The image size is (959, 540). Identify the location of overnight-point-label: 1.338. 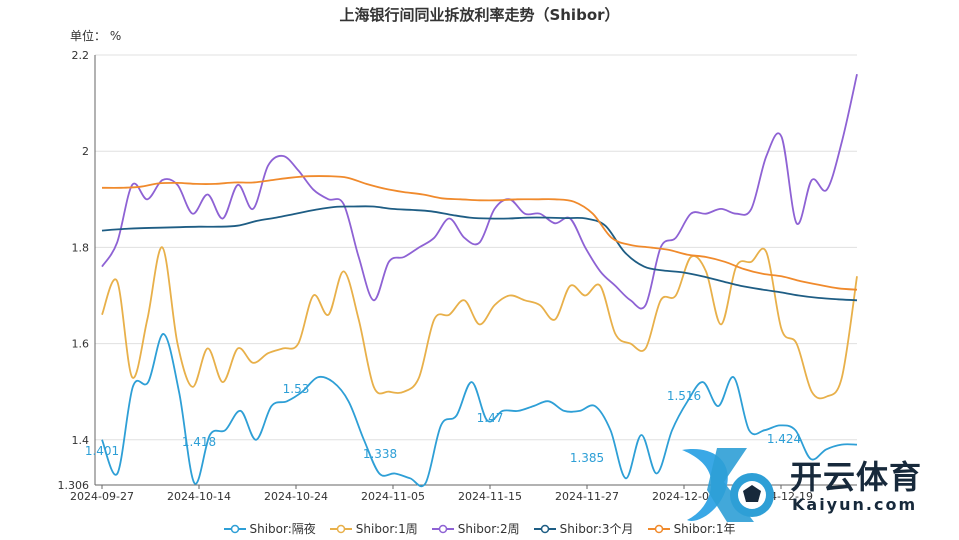
(380, 454).